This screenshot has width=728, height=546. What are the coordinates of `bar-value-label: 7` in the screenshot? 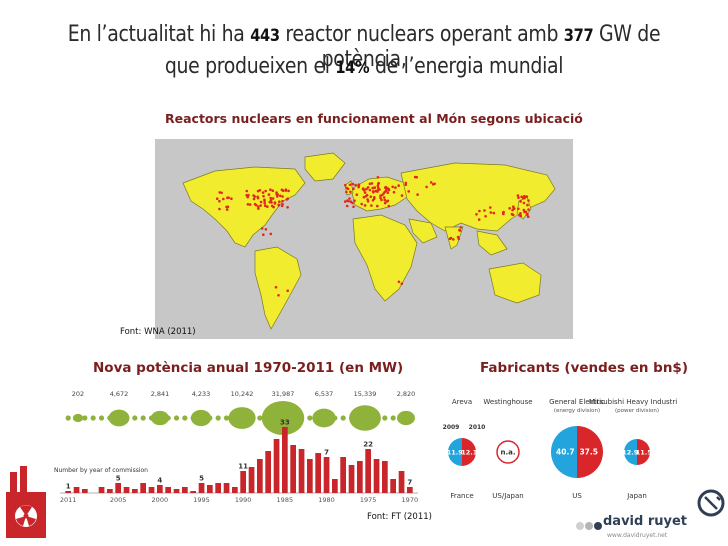 It's located at (326, 453).